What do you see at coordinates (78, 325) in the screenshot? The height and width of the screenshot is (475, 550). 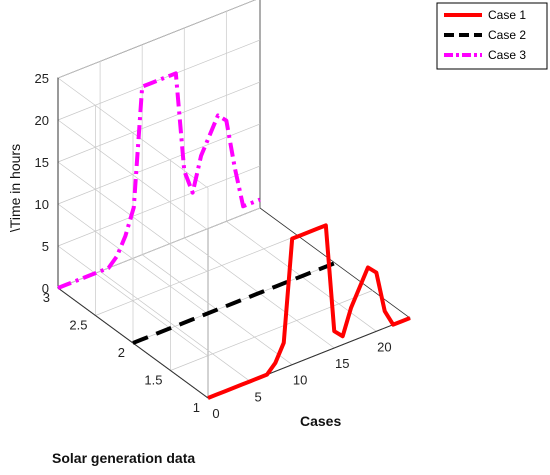 I see `y-tick-label: 2.5` at bounding box center [78, 325].